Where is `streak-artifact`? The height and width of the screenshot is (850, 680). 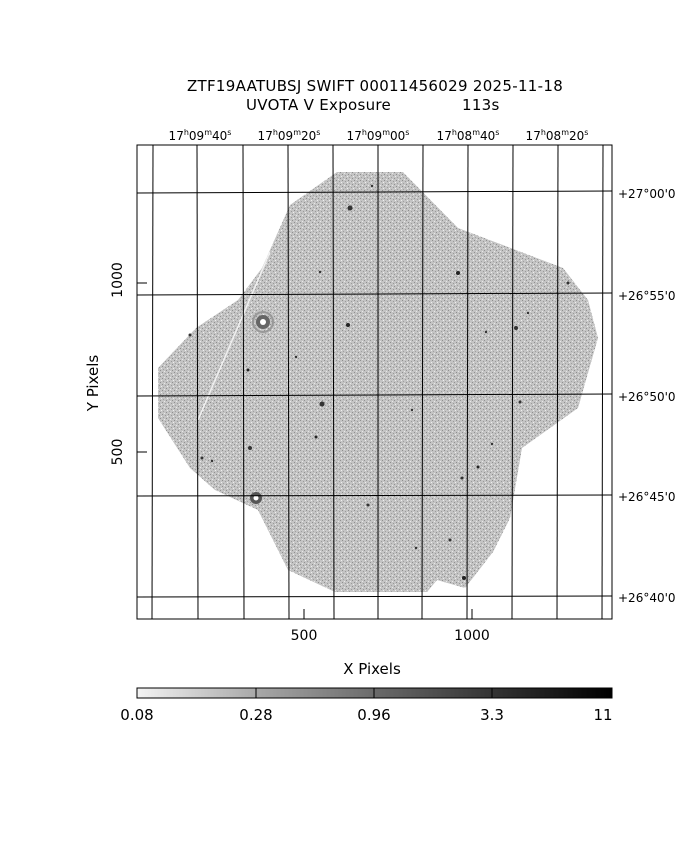 streak-artifact is located at coordinates (234, 336).